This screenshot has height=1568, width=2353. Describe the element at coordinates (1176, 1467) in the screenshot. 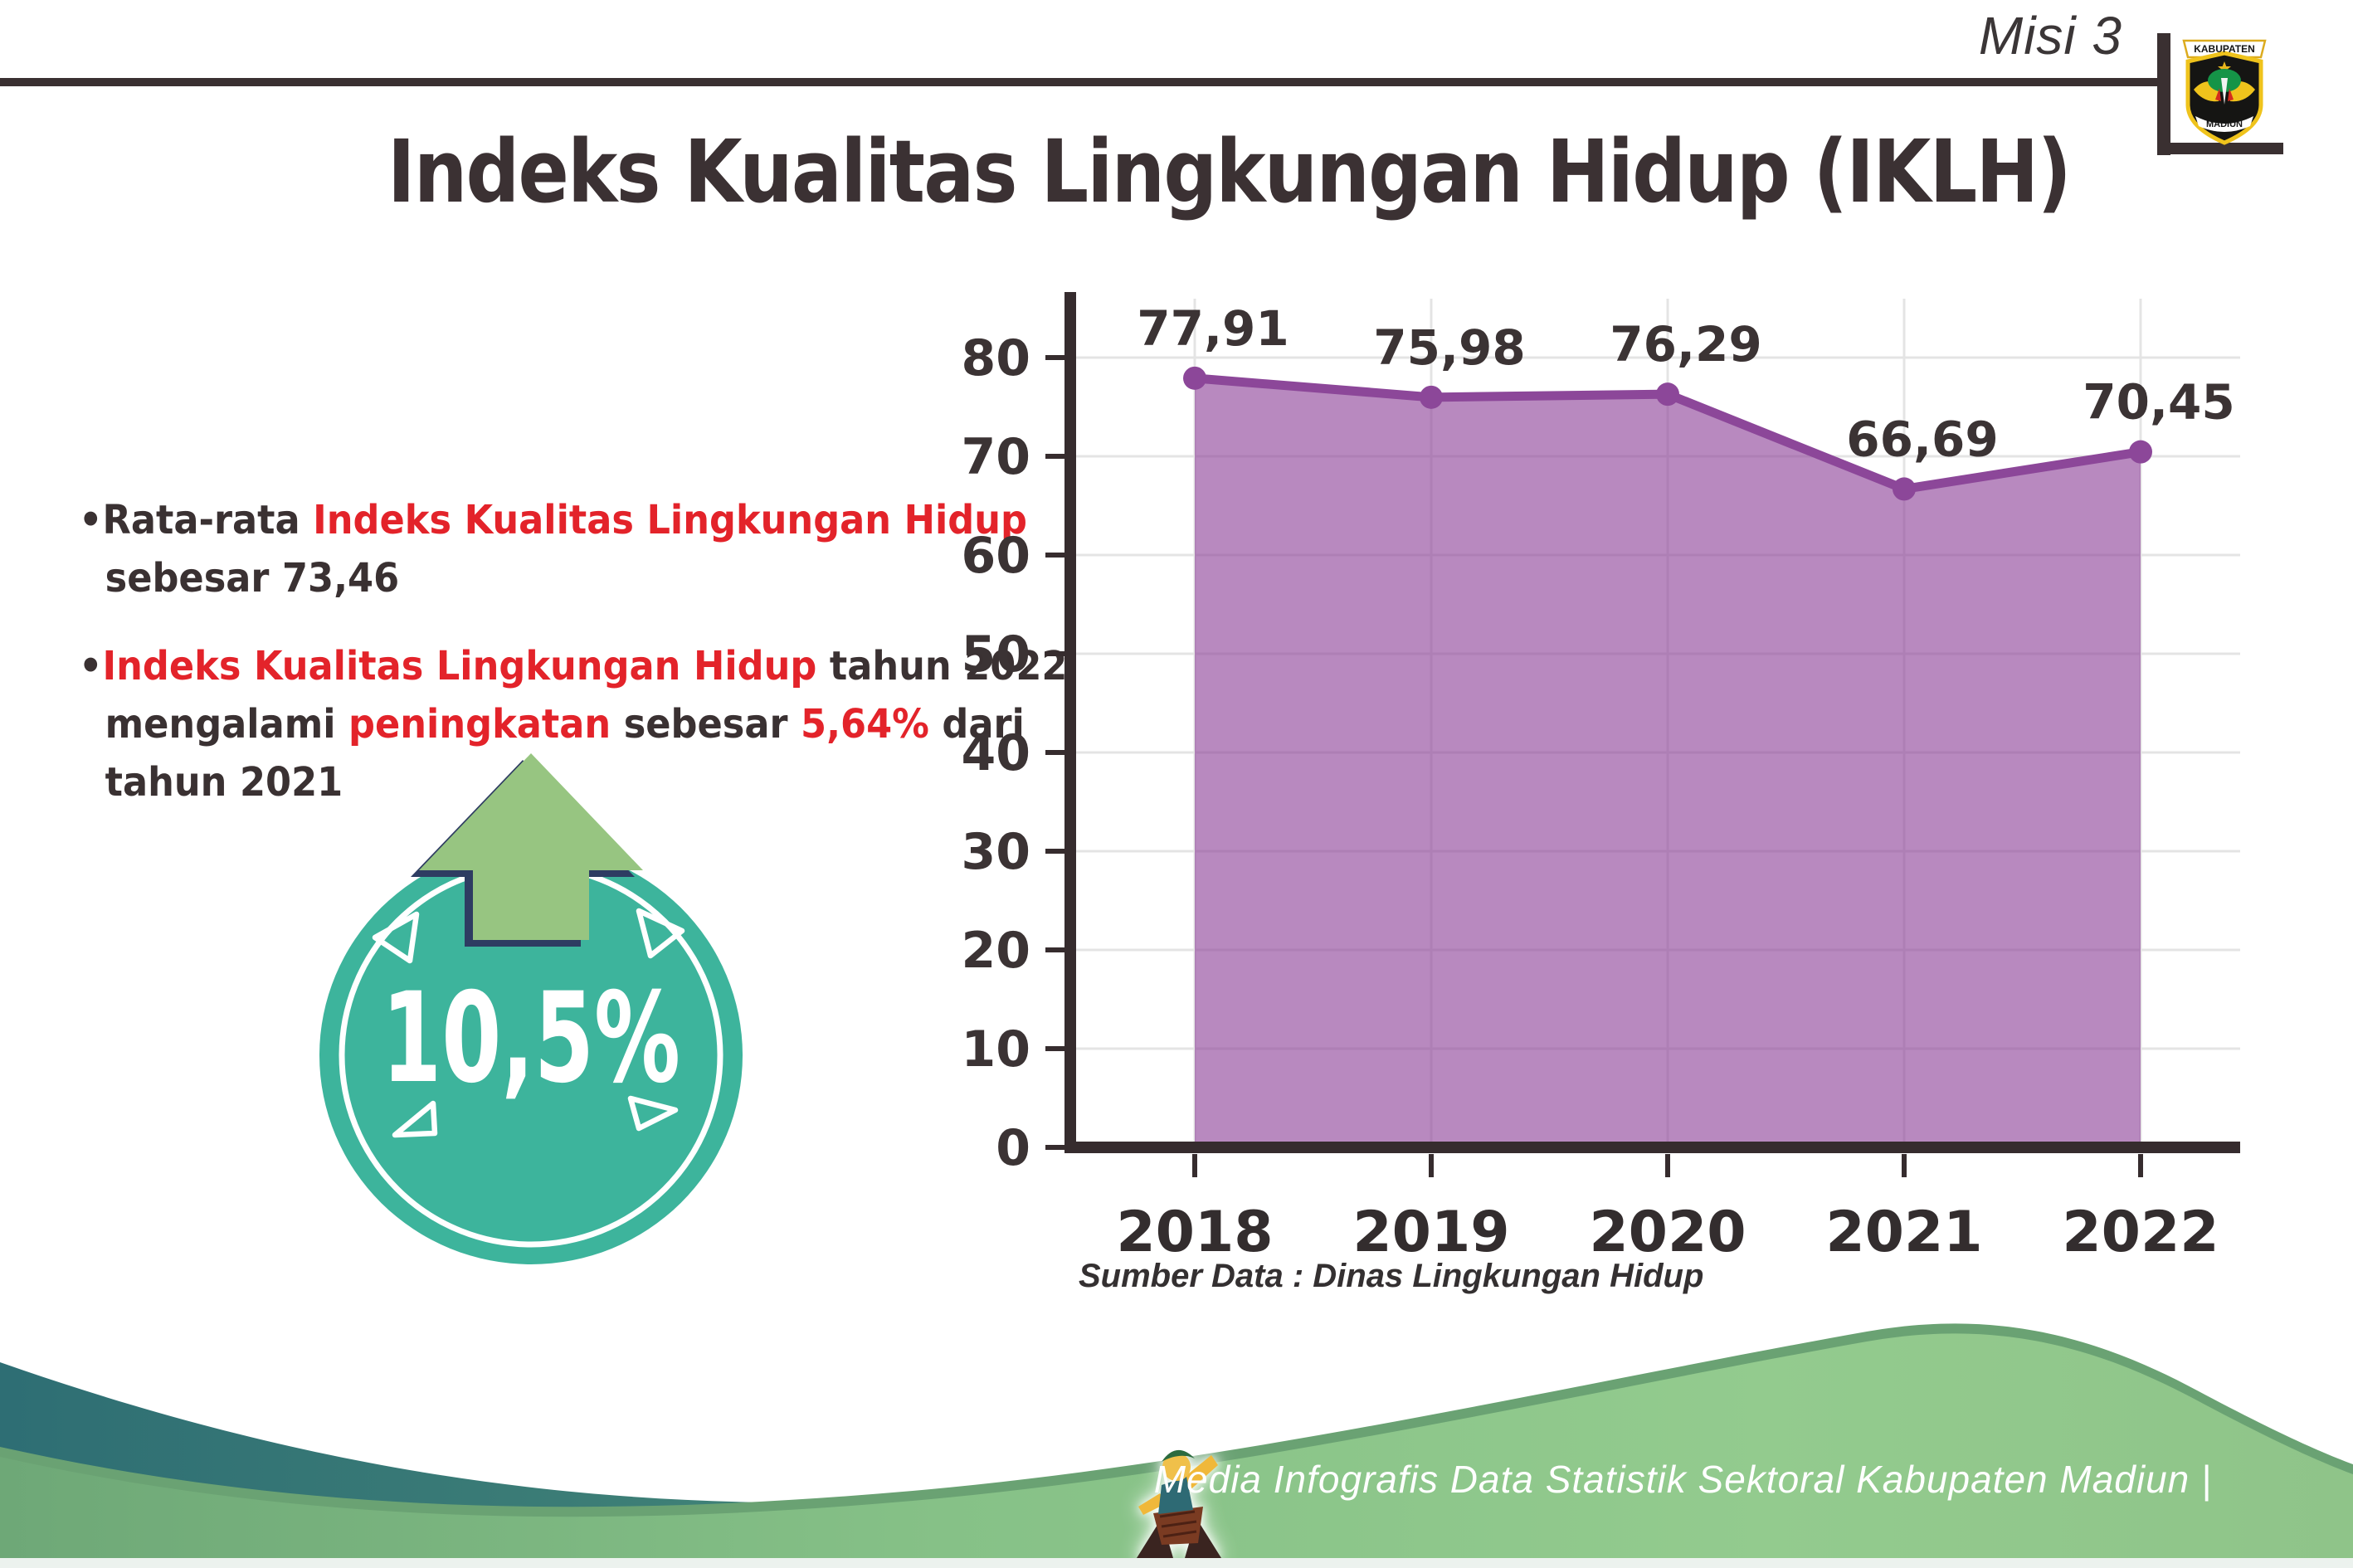

I see `mascot-head` at that location.